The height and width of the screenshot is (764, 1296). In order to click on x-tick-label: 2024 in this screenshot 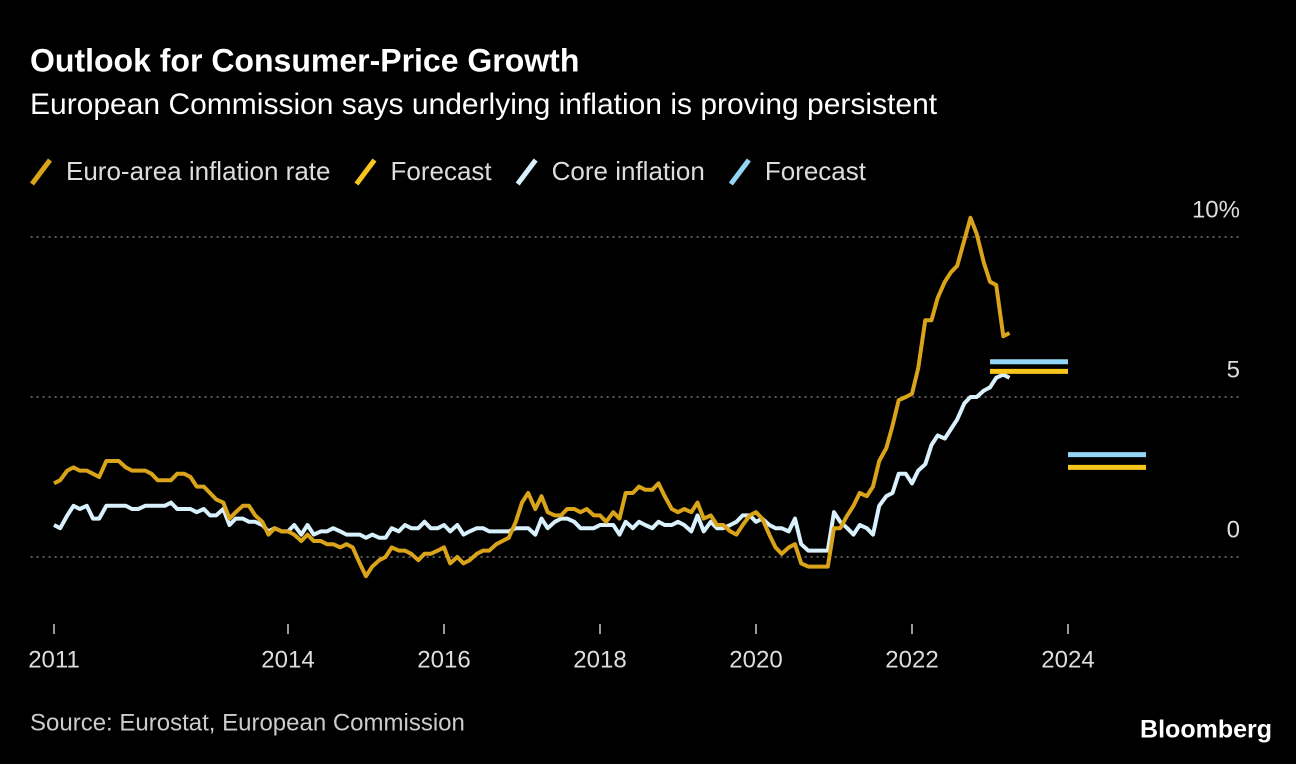, I will do `click(1067, 659)`.